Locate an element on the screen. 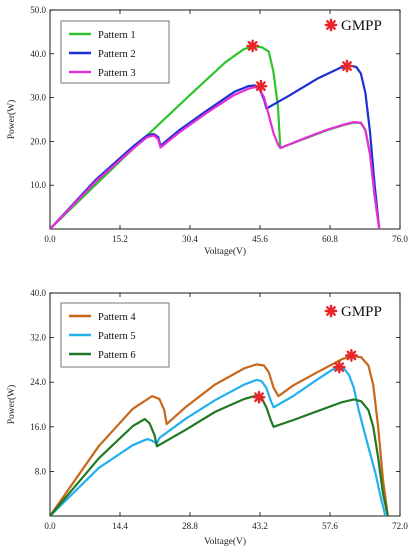 This screenshot has height=550, width=418. legend-label: Pattern 2 is located at coordinates (117, 54).